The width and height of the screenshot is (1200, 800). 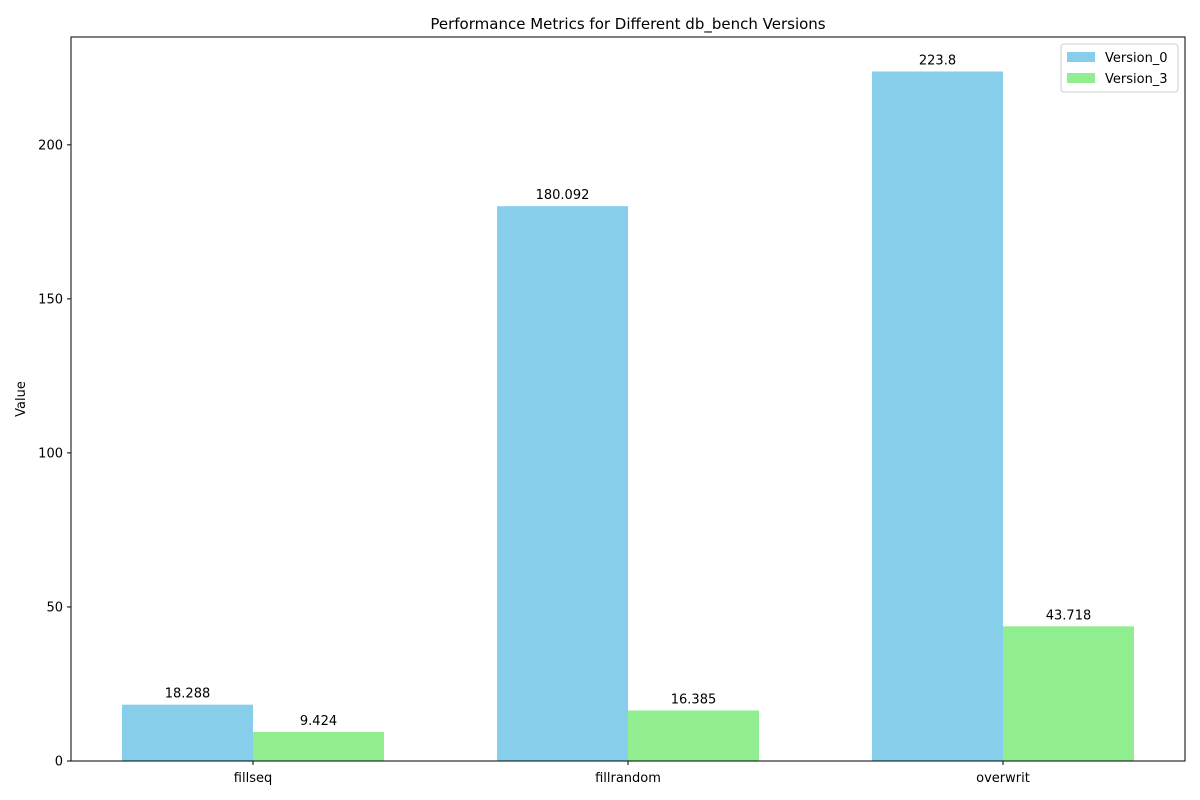 I want to click on x-tick-label: overwrit, so click(x=1003, y=778).